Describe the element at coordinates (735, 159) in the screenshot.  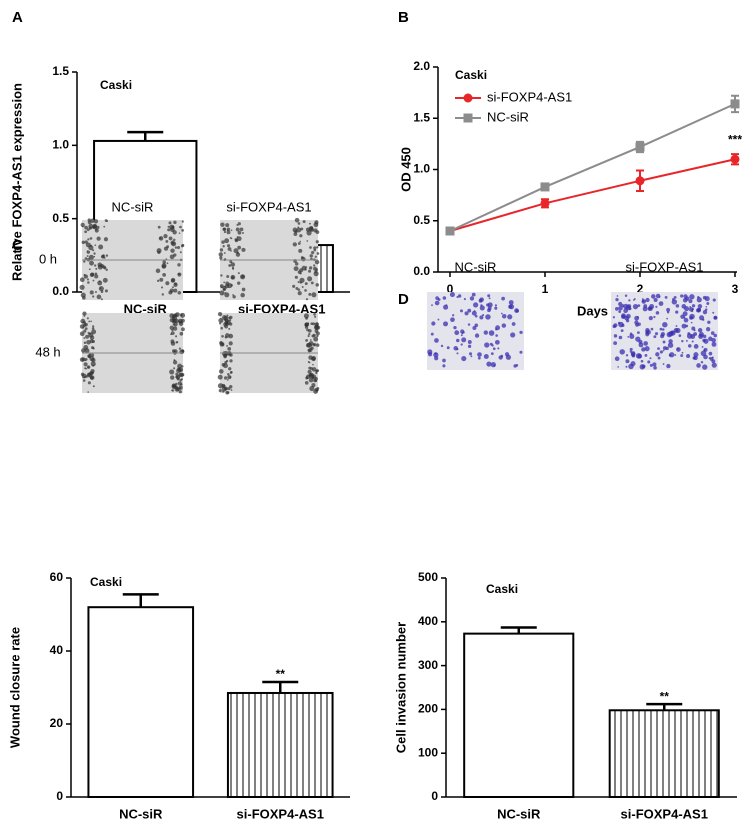
I see `point` at that location.